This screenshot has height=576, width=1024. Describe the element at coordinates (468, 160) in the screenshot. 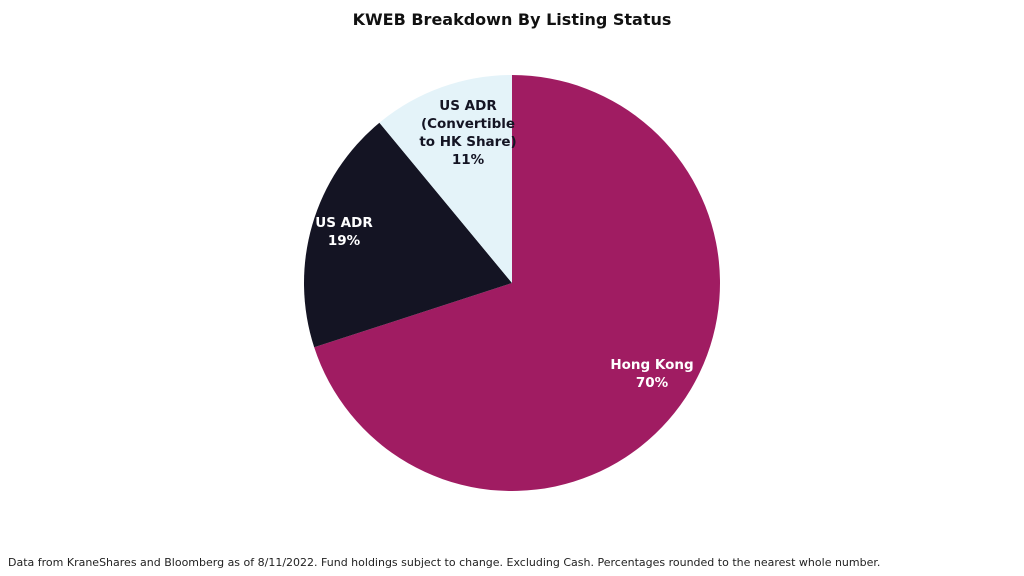

I see `pie-slice-value-label: 11%` at that location.